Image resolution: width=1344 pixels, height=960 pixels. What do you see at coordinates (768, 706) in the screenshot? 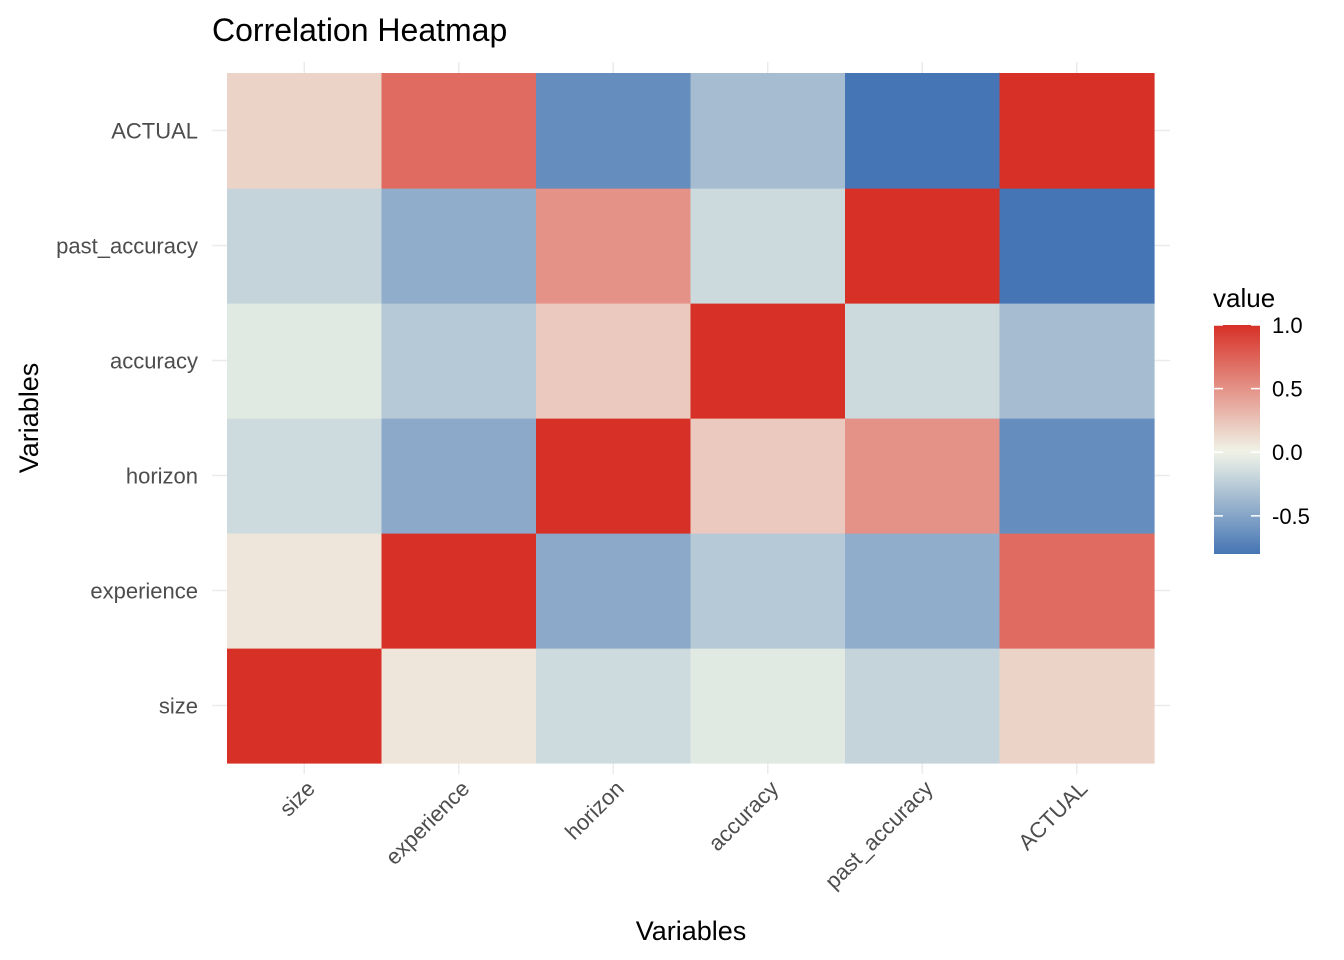
I see `heatmap-cell-accuracy-size` at bounding box center [768, 706].